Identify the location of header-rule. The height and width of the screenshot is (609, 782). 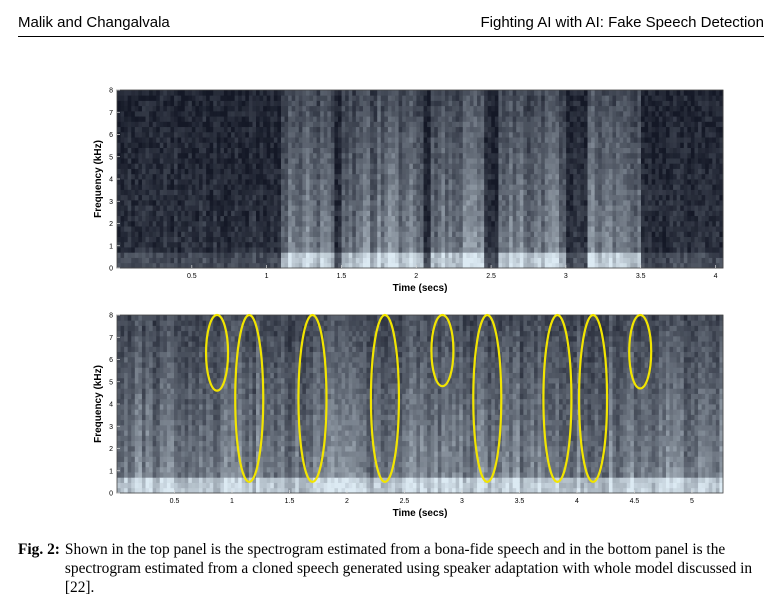
(391, 36).